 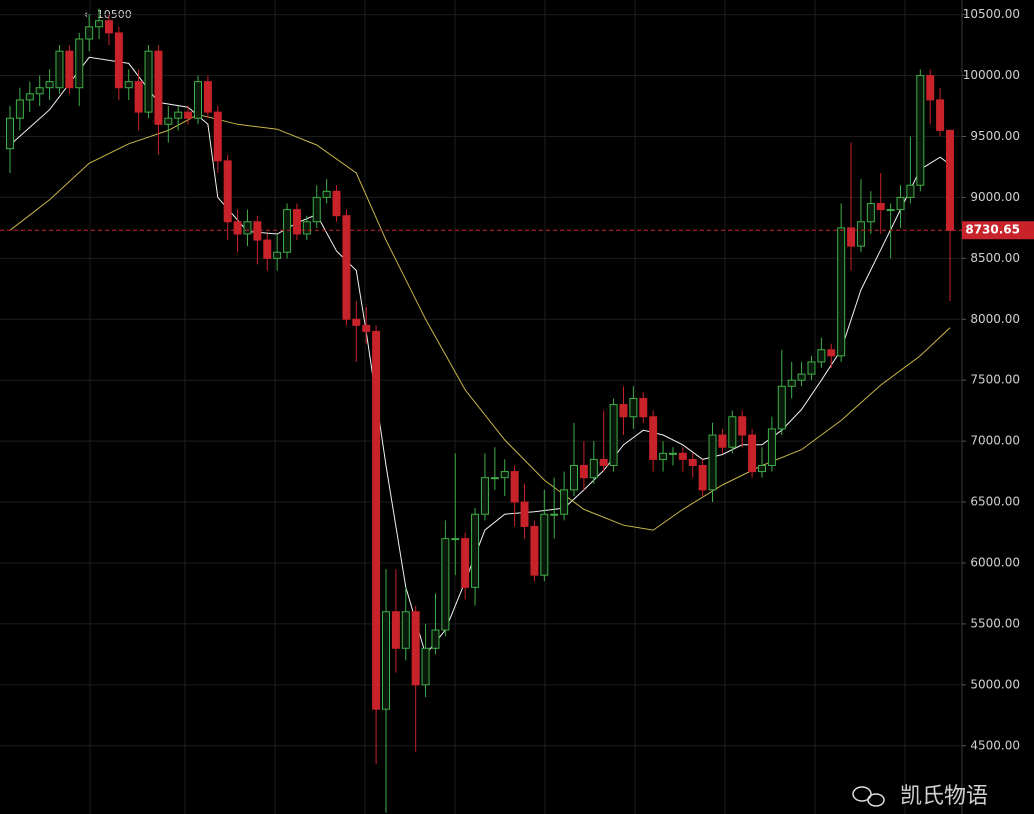 I want to click on y-tick-label: 8500.00, so click(x=995, y=258).